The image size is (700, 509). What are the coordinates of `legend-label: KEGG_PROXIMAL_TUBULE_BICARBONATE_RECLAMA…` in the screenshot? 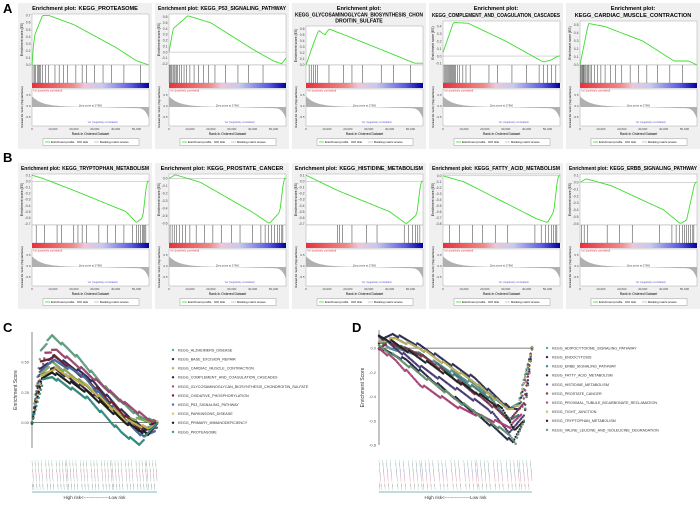 It's located at (604, 403).